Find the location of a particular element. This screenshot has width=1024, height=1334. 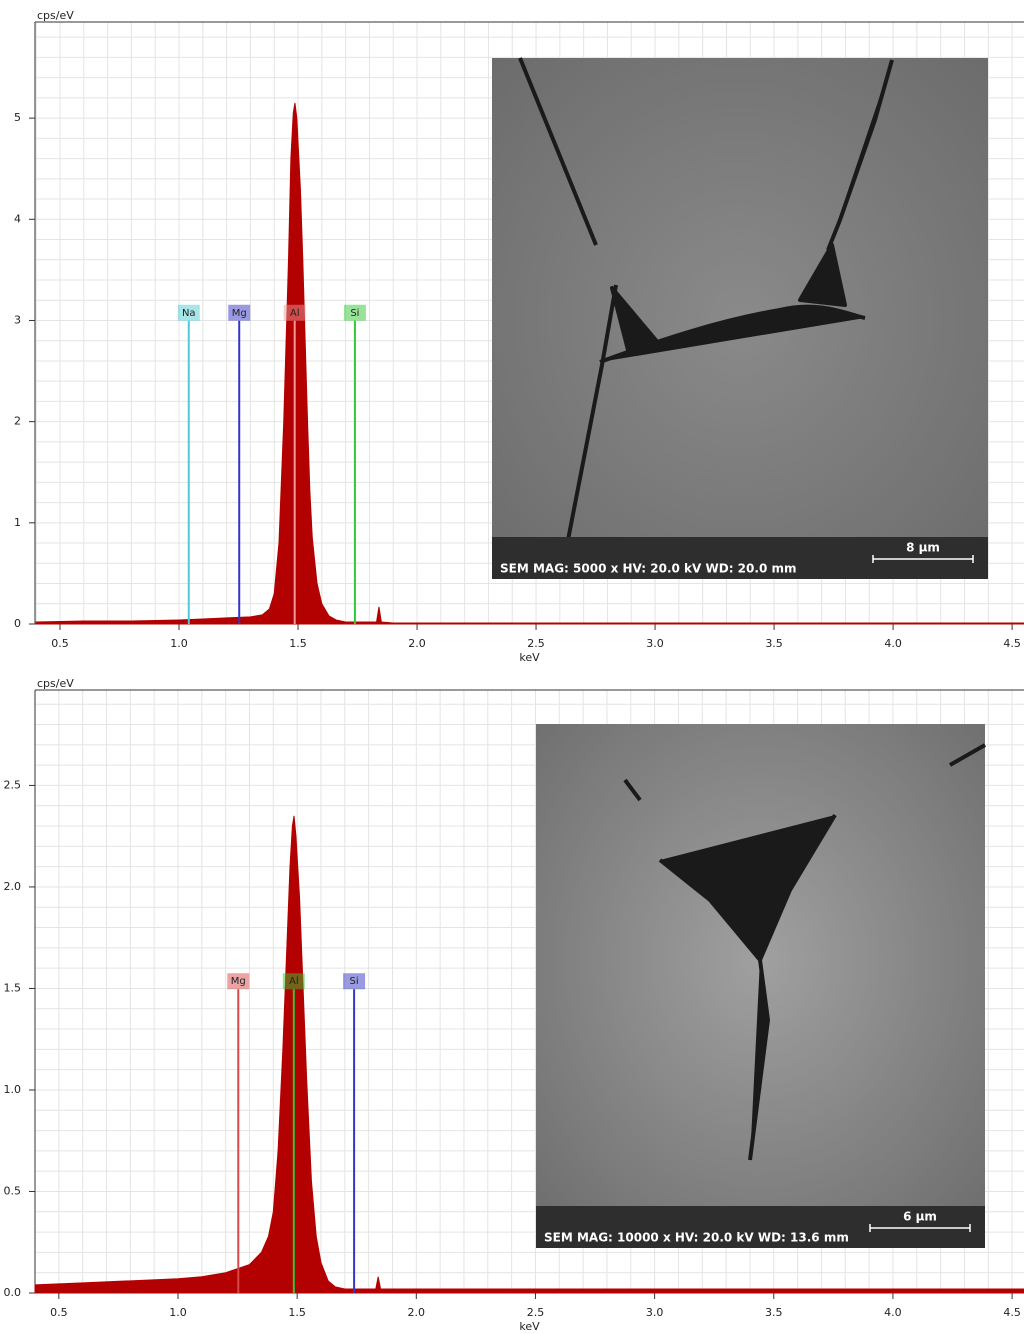

sem-caption: SEM MAG: 10000 x HV: 20.0 kV WD: 13.6 mm is located at coordinates (696, 1238).